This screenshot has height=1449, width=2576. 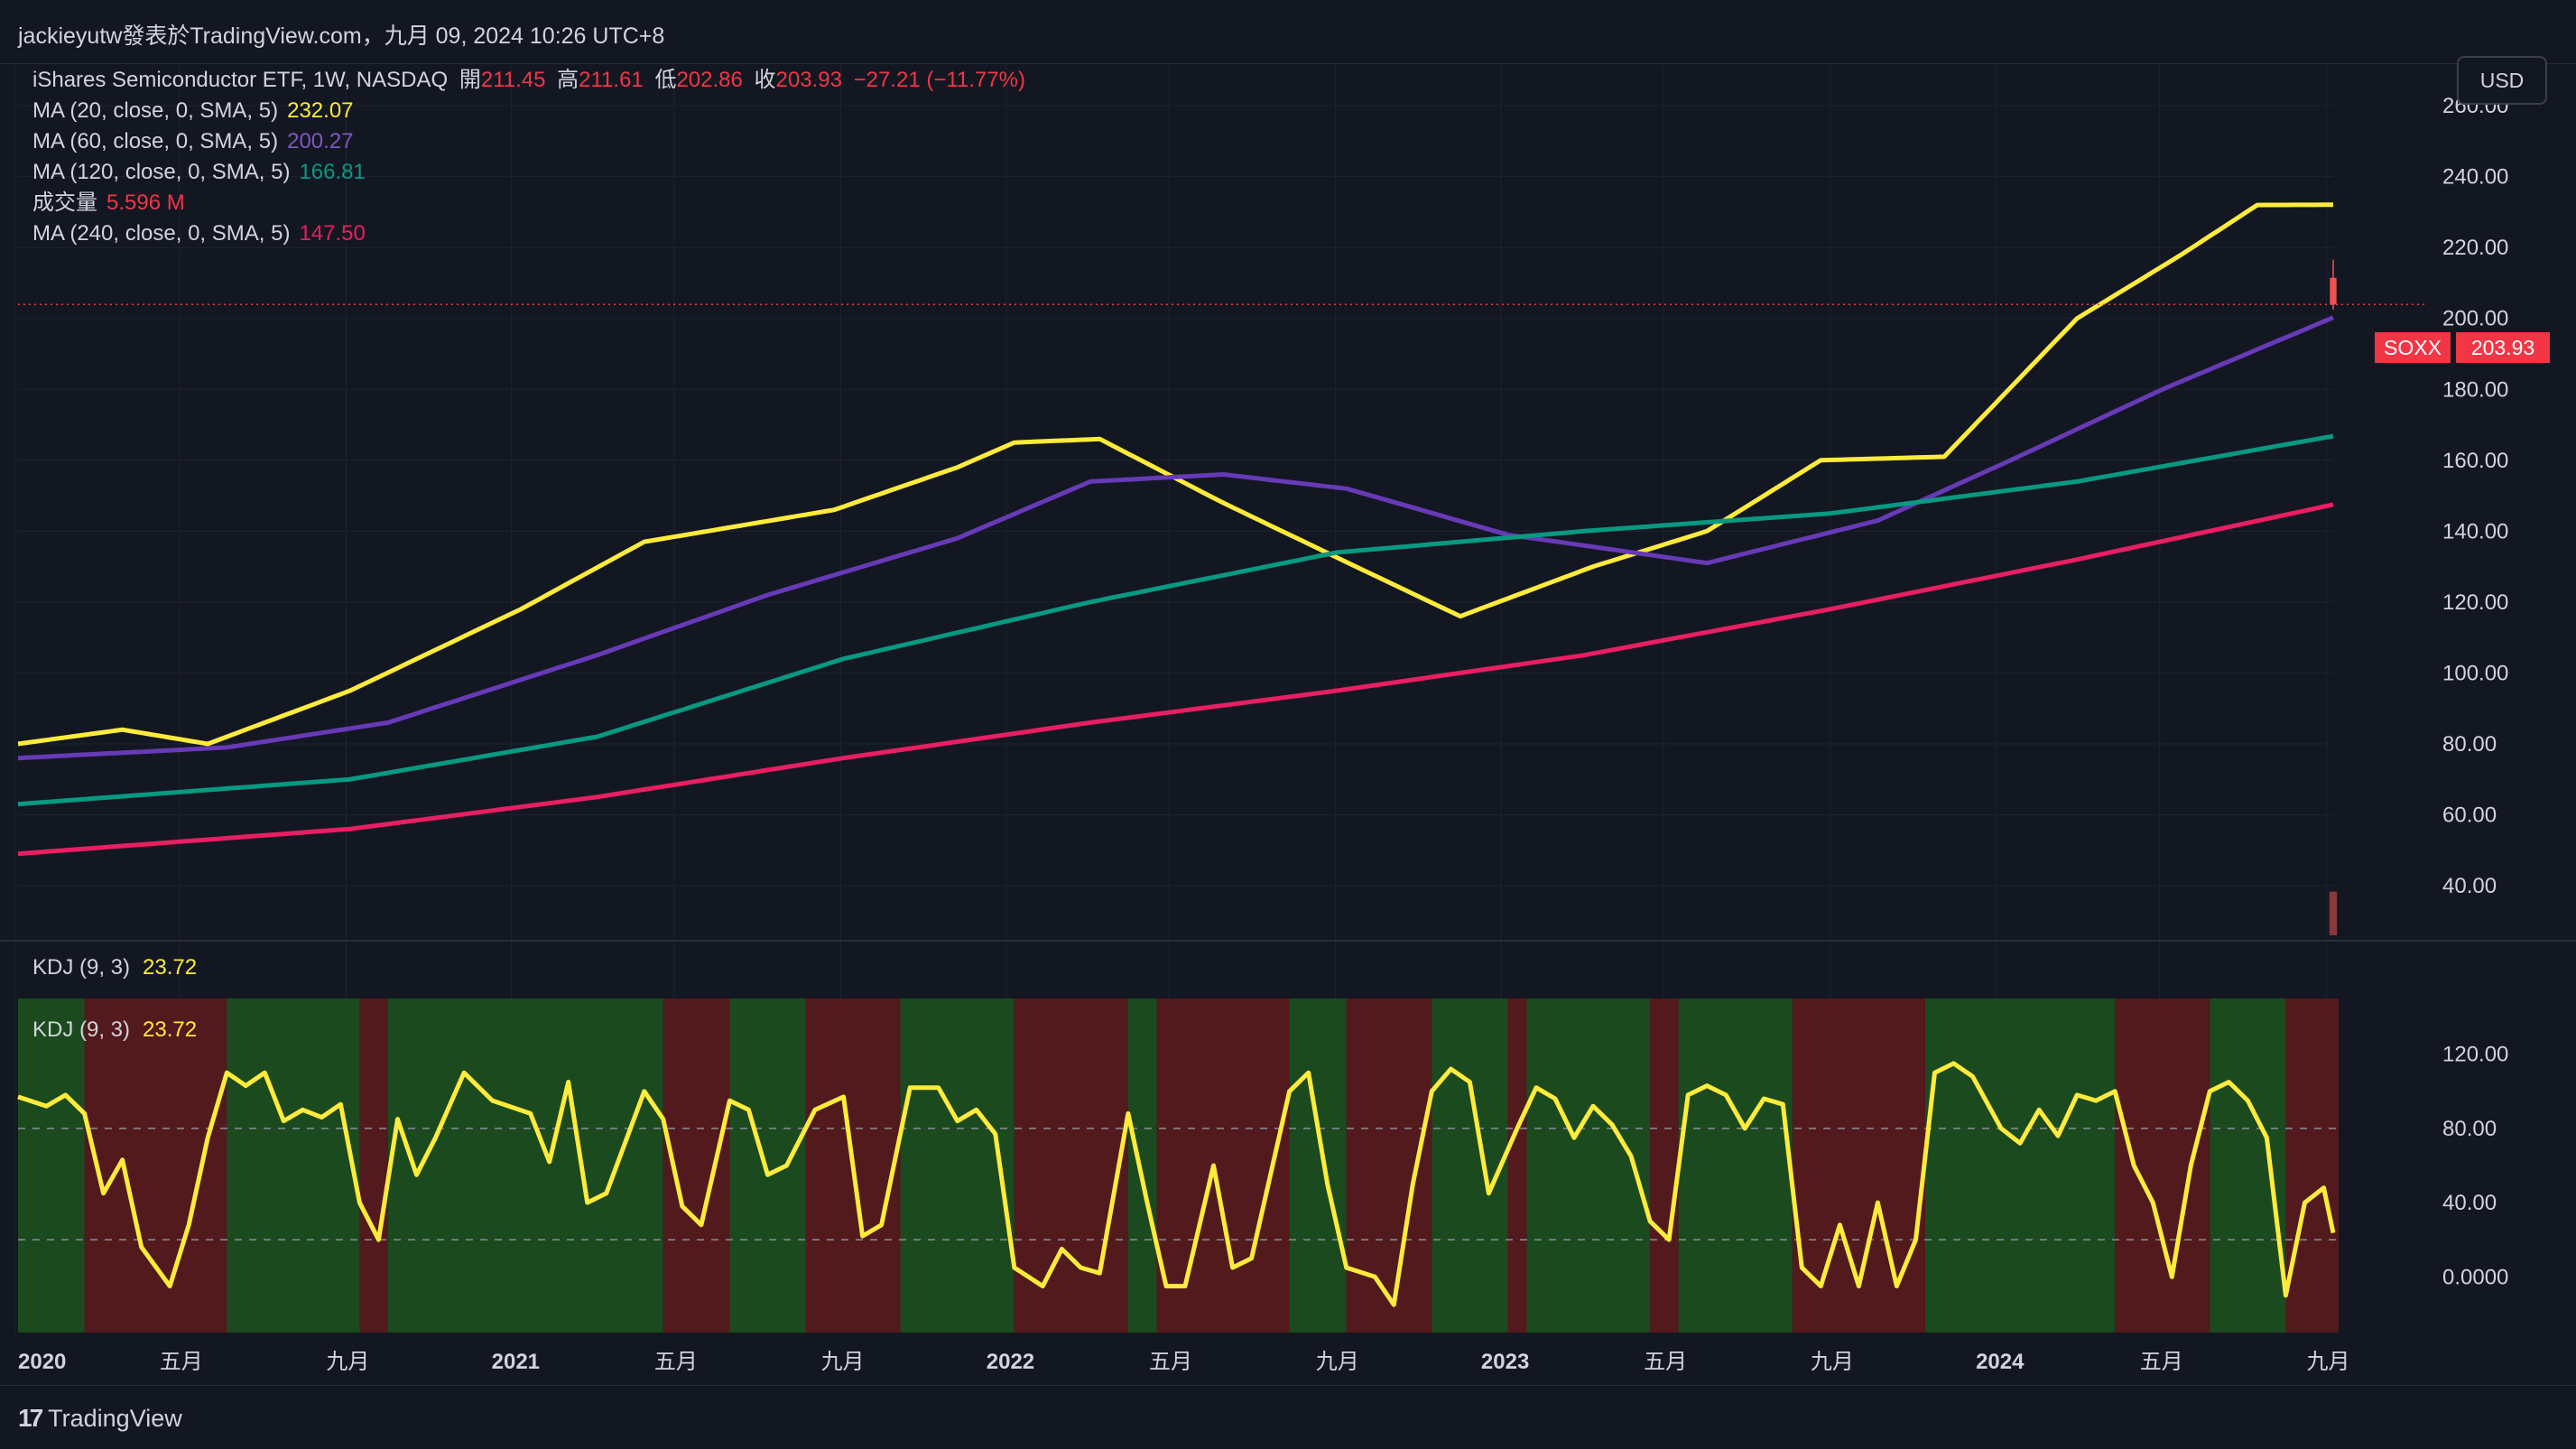 I want to click on ma20-value: 232.07, so click(x=320, y=110).